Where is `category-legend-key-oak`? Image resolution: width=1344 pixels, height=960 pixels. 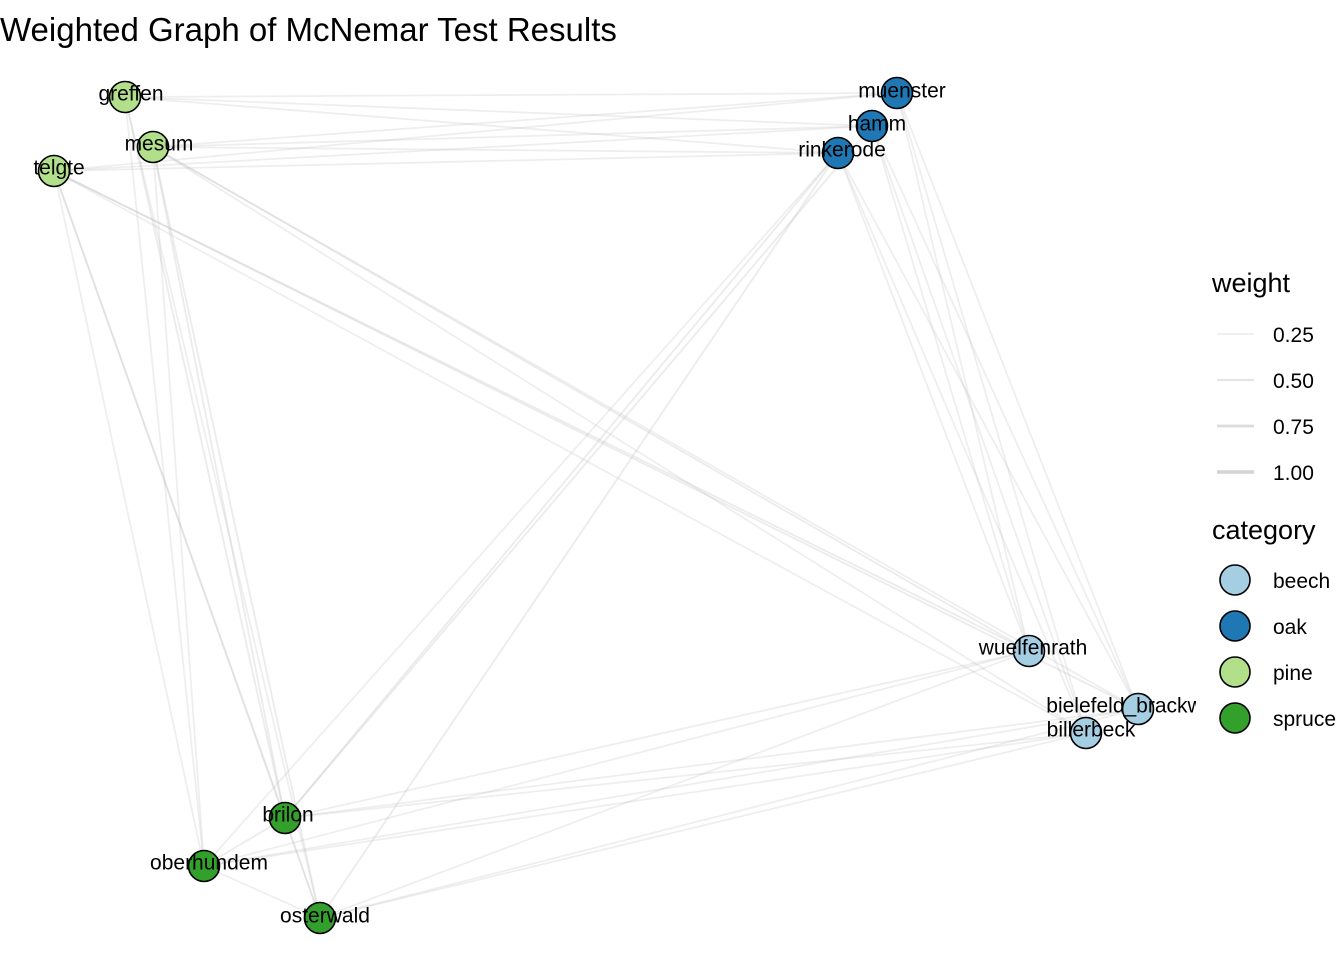
category-legend-key-oak is located at coordinates (1235, 626).